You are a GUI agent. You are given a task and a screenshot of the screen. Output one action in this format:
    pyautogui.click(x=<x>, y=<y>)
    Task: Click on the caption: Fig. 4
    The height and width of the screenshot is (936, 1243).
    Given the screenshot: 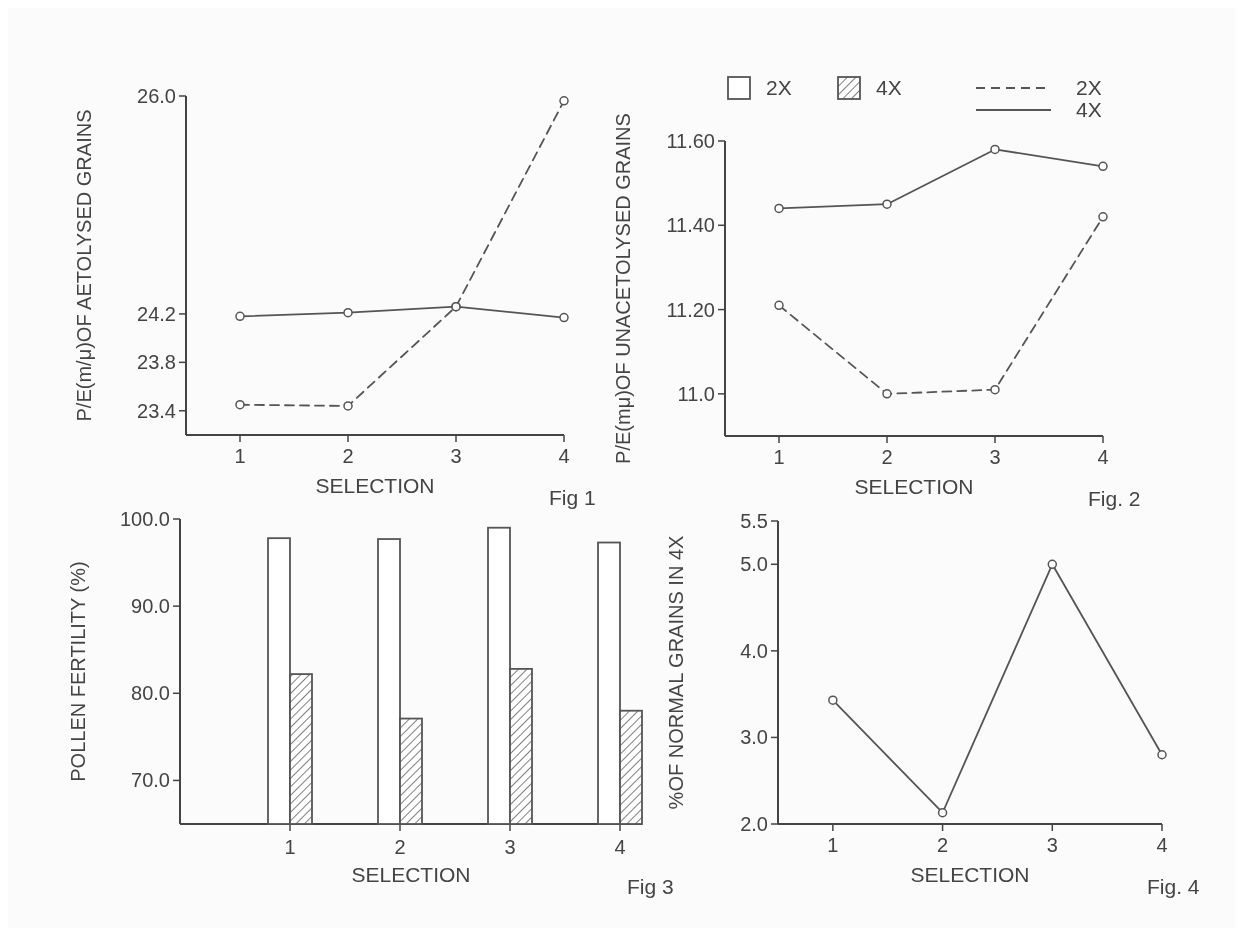 What is the action you would take?
    pyautogui.click(x=1173, y=886)
    